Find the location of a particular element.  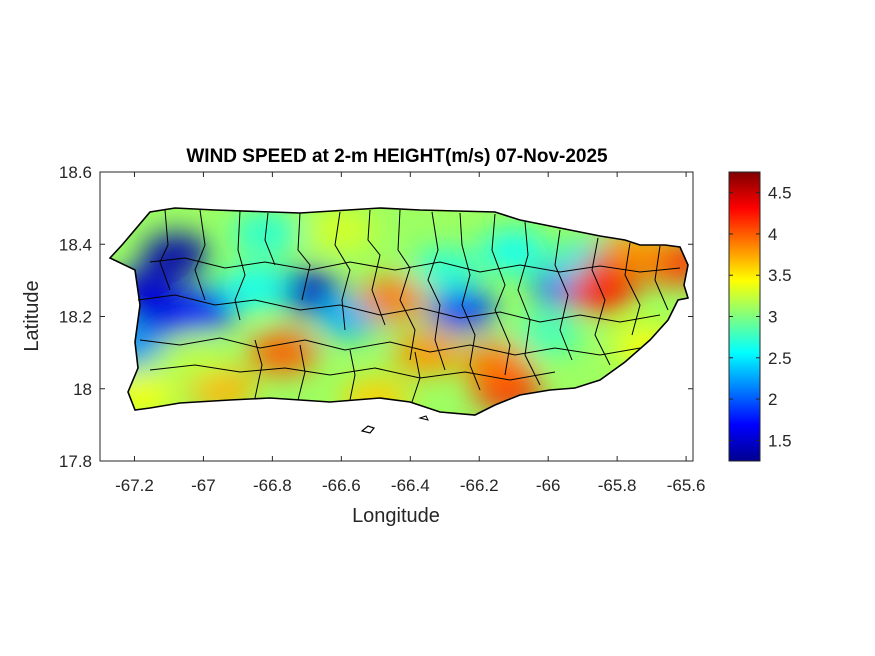

x-tick-label: -67.2 is located at coordinates (134, 485).